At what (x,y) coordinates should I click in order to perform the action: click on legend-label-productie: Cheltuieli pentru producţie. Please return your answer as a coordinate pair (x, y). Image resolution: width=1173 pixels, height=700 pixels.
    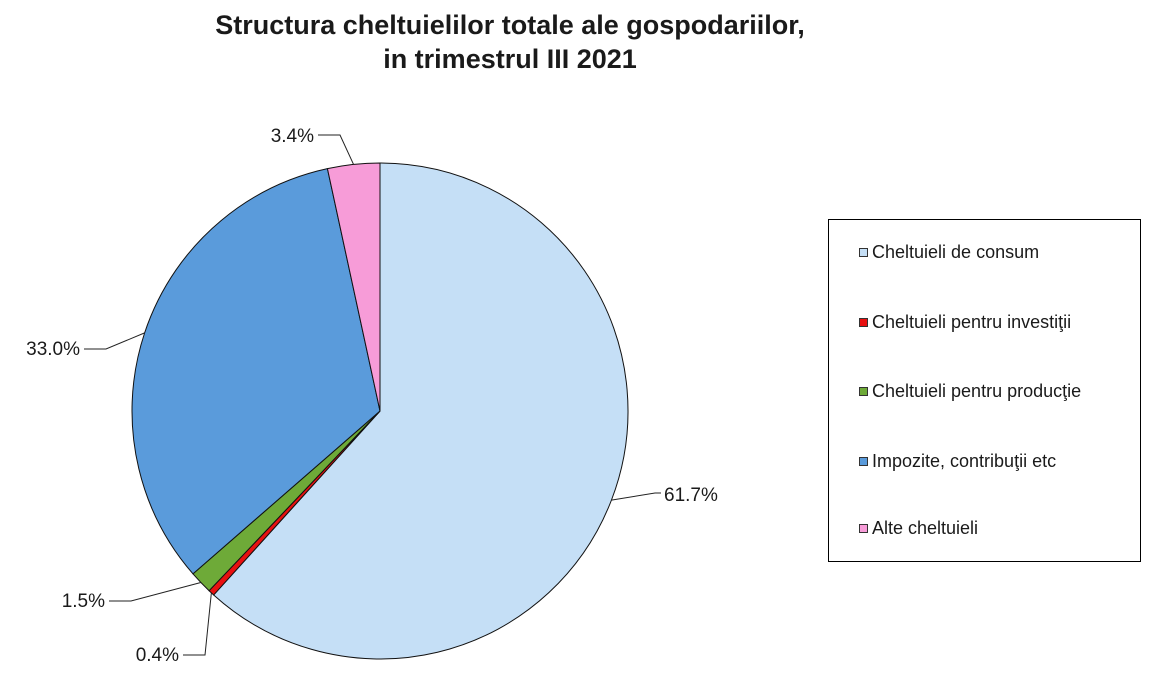
    Looking at the image, I should click on (977, 391).